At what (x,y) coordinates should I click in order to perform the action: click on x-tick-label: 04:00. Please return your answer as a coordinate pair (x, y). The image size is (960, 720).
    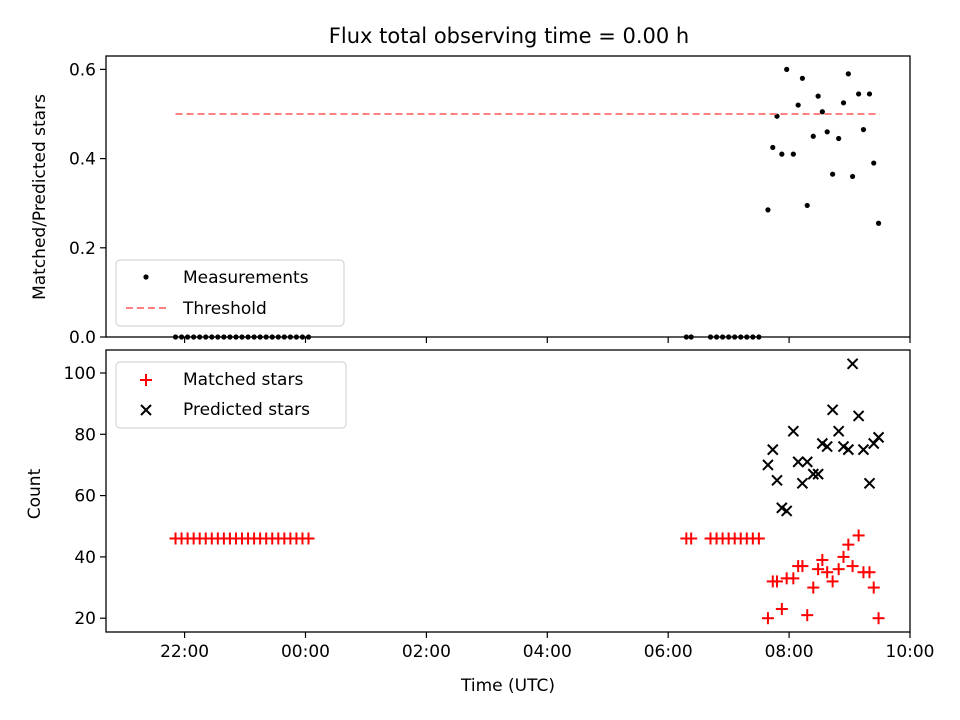
    Looking at the image, I should click on (547, 652).